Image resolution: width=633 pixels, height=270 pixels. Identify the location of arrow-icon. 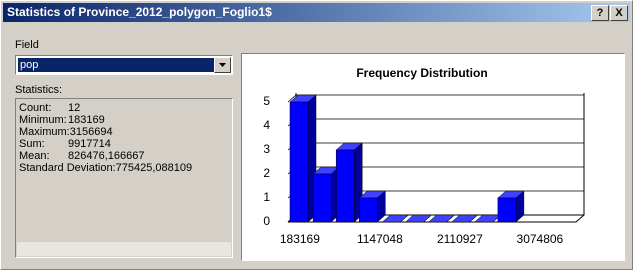
(222, 65).